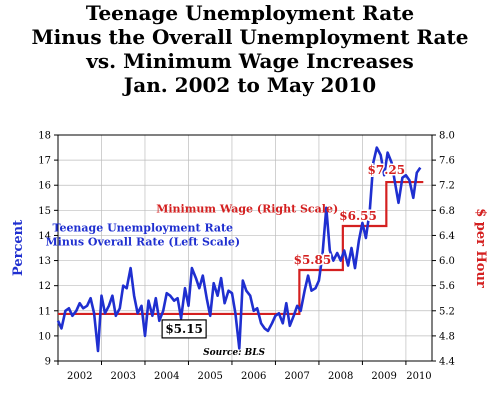  Describe the element at coordinates (250, 37) in the screenshot. I see `chart-title-line-2: Minus the Overall Unemployment Rate` at that location.